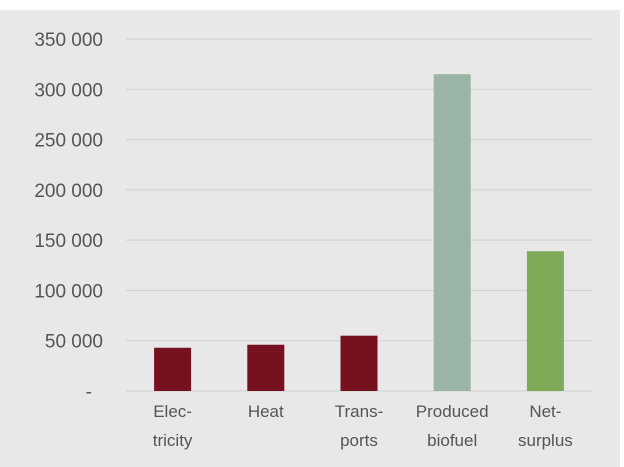  I want to click on x-category-label: Produced, so click(452, 411).